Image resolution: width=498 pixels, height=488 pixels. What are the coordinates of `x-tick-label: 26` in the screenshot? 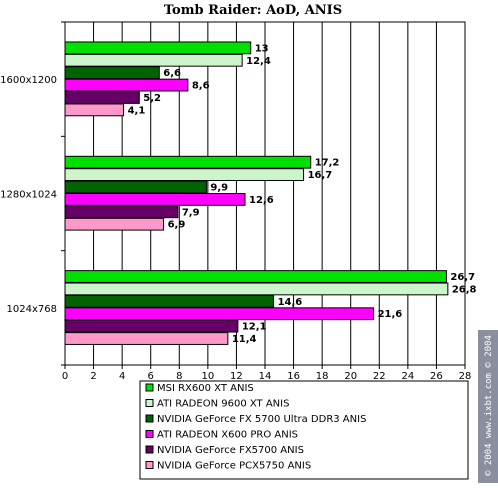 It's located at (436, 376).